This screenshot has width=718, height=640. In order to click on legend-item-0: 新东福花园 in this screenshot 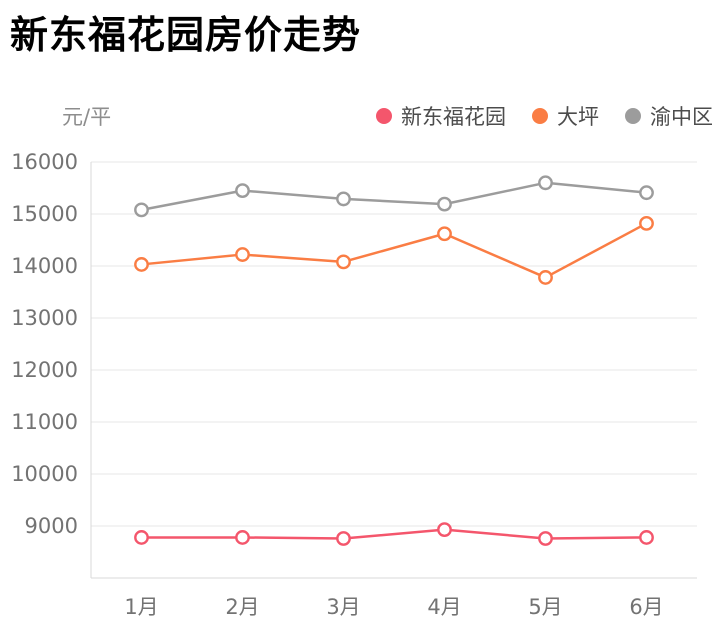, I will do `click(441, 116)`.